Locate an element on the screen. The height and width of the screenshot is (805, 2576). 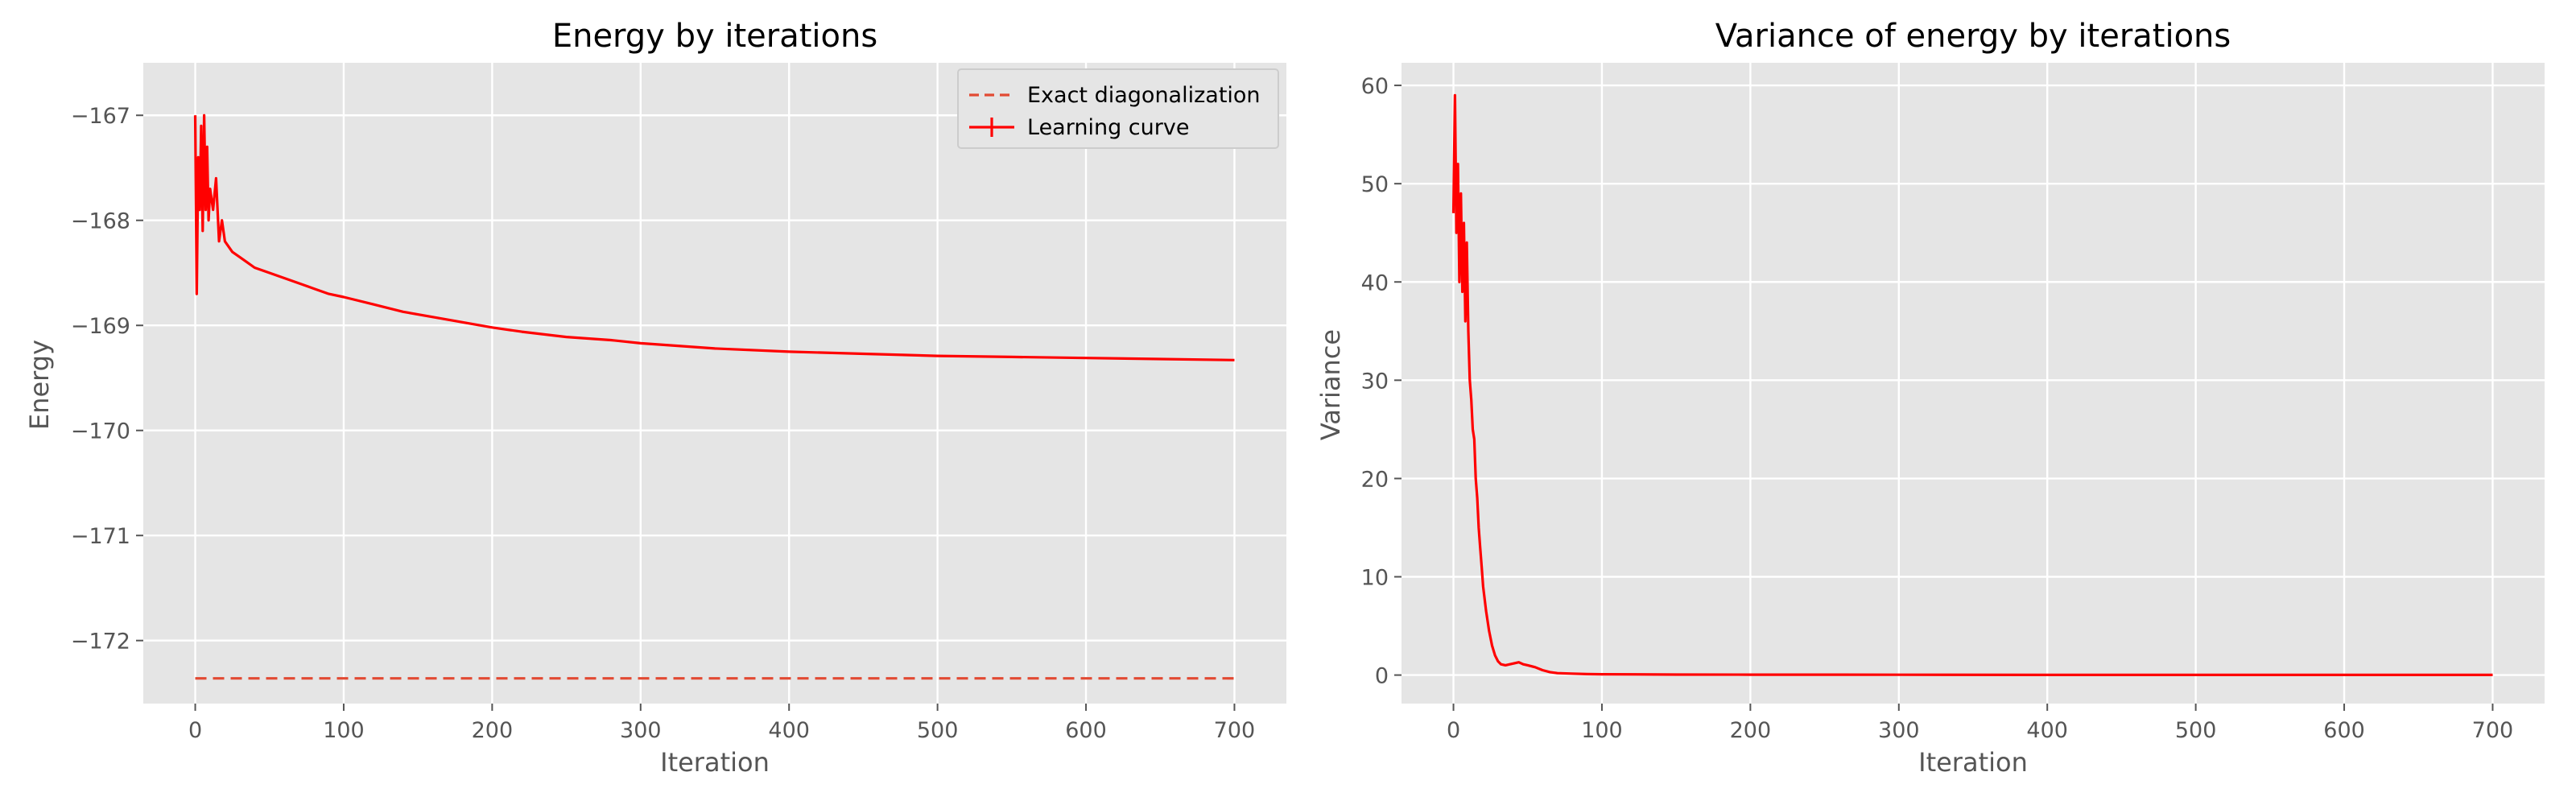
energy-y-axis-label: Energy is located at coordinates (39, 385).